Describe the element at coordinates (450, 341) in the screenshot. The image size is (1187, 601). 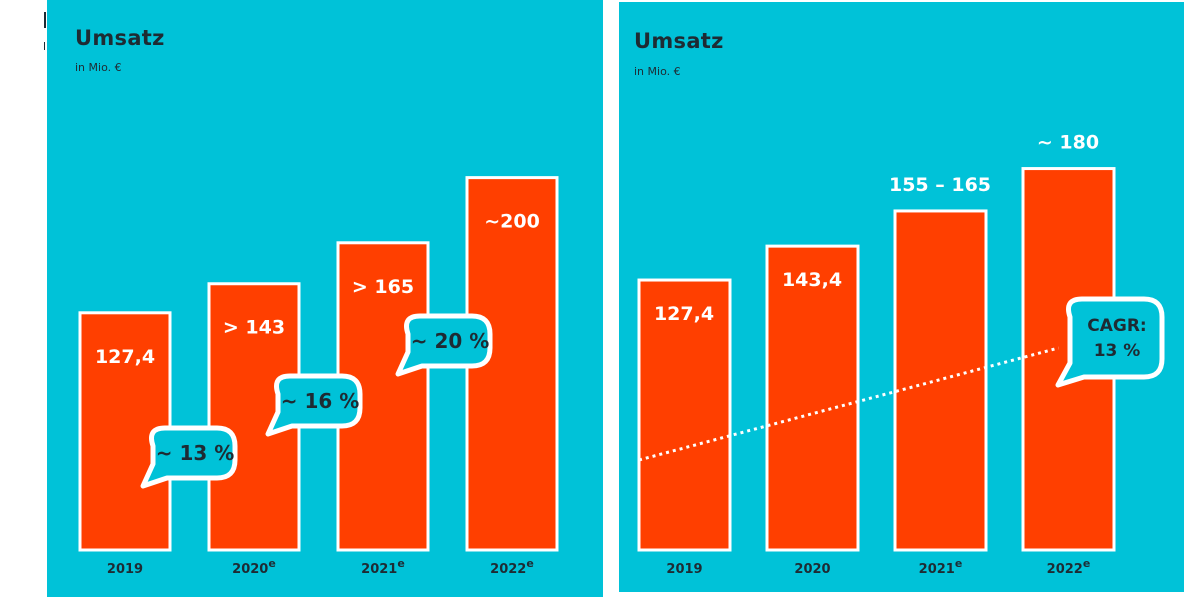
I see `growth-label: ~ 20 %` at that location.